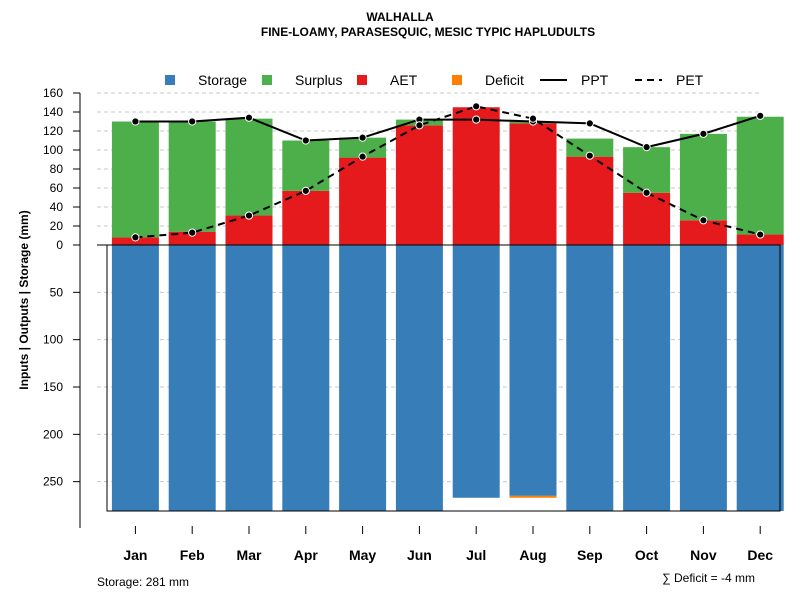 The image size is (800, 600). I want to click on chart-title: WALHALLA, so click(400, 17).